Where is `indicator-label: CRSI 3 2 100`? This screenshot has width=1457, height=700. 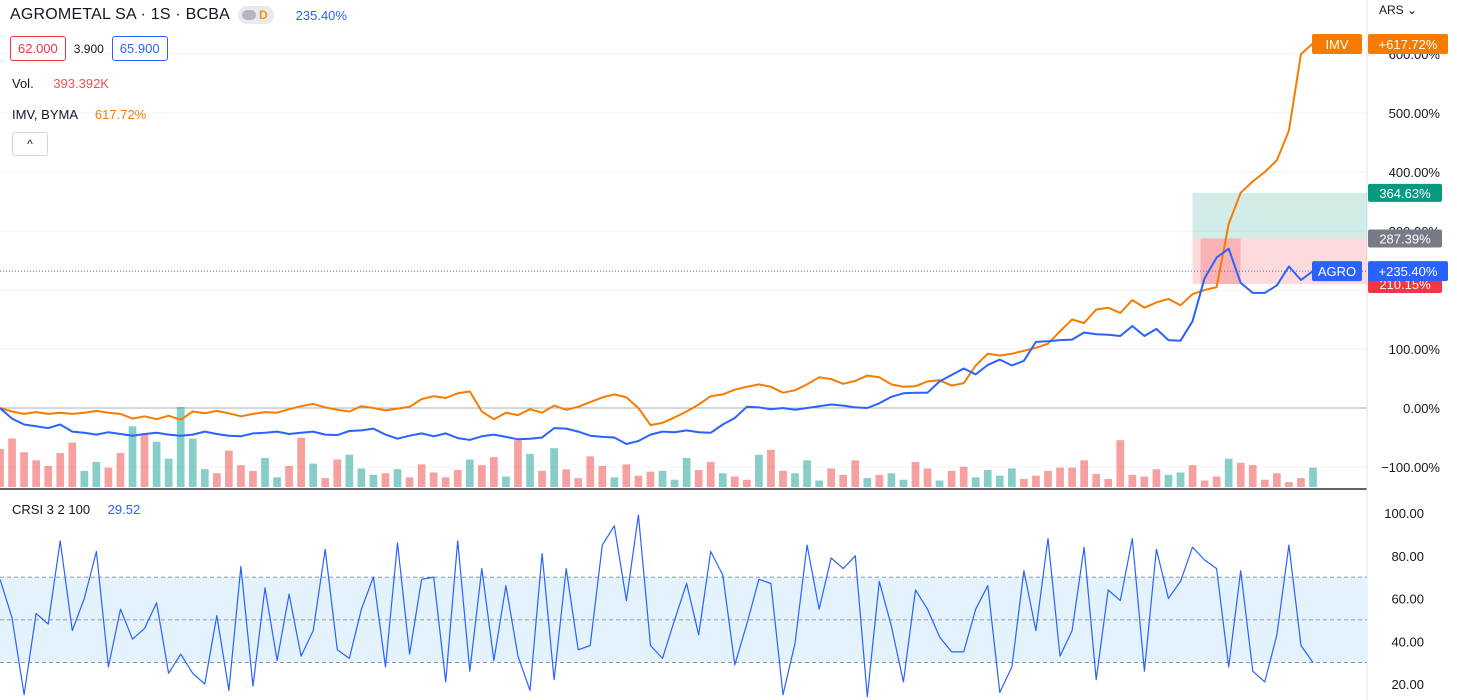 indicator-label: CRSI 3 2 100 is located at coordinates (51, 509).